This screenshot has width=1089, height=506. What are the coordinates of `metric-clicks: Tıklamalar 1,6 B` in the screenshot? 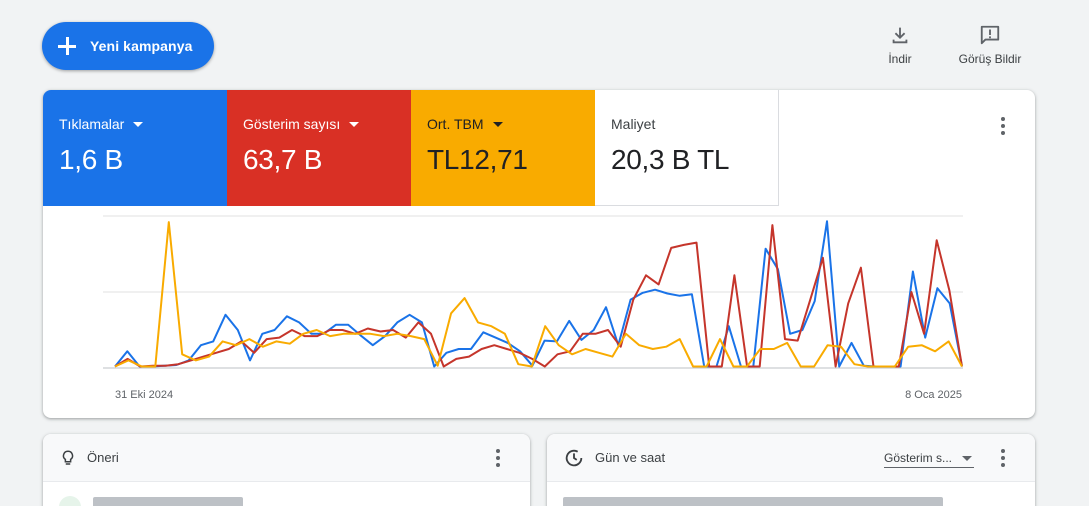 It's located at (135, 148).